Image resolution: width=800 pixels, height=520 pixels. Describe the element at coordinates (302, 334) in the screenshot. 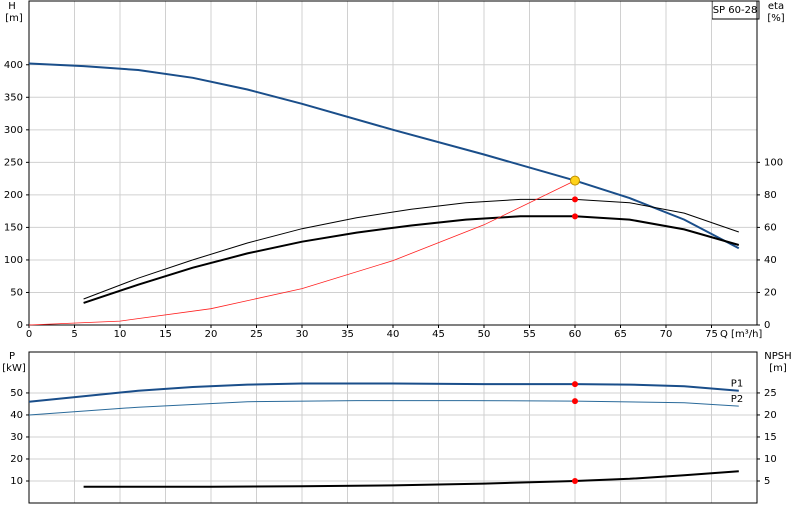

I see `x-tick-label: 30` at that location.